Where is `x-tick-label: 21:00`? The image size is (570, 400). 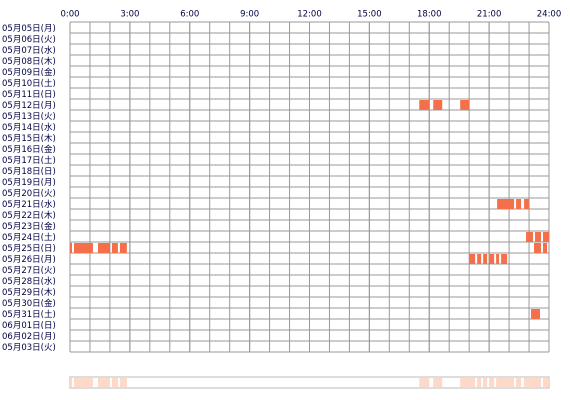 x-tick-label: 21:00 is located at coordinates (489, 15).